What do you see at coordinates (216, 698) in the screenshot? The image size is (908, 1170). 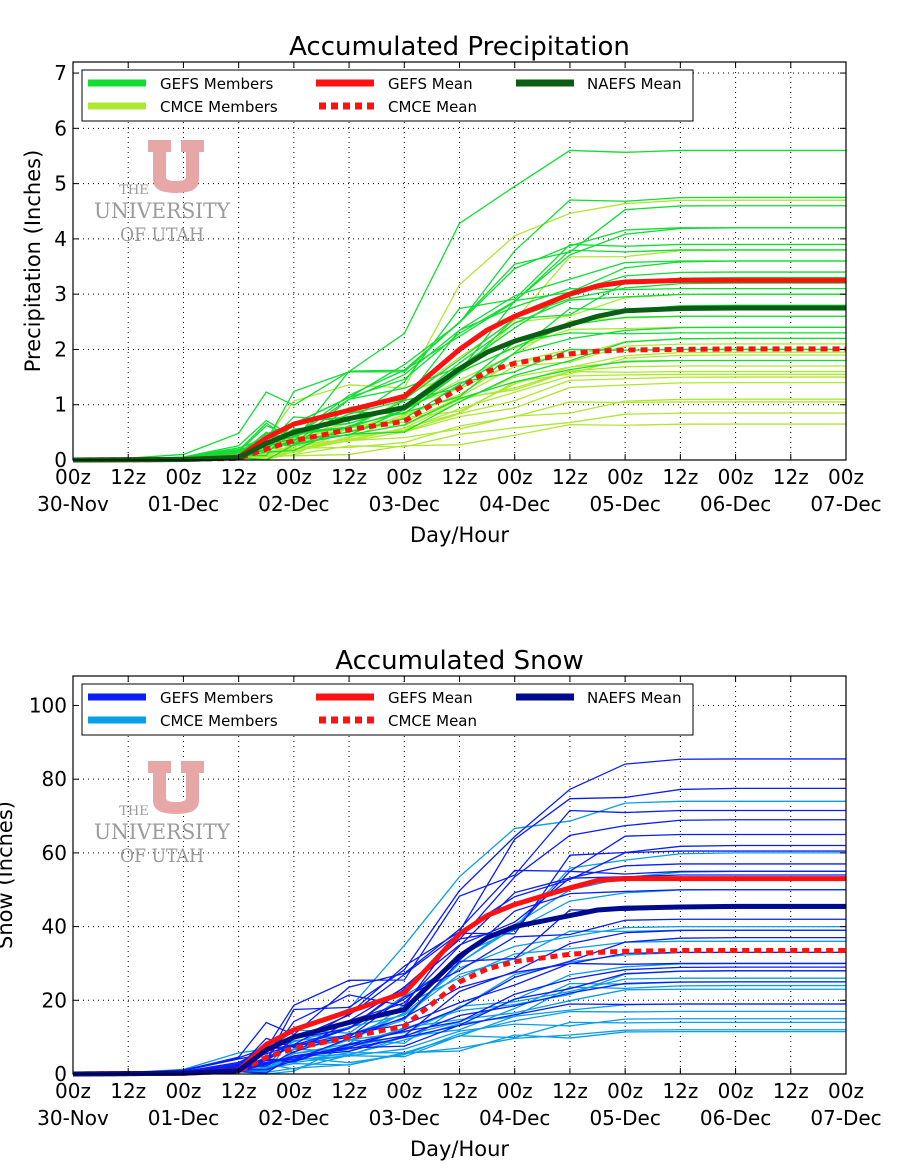 I see `snow-legend-label-gefs-members: GEFS Members` at bounding box center [216, 698].